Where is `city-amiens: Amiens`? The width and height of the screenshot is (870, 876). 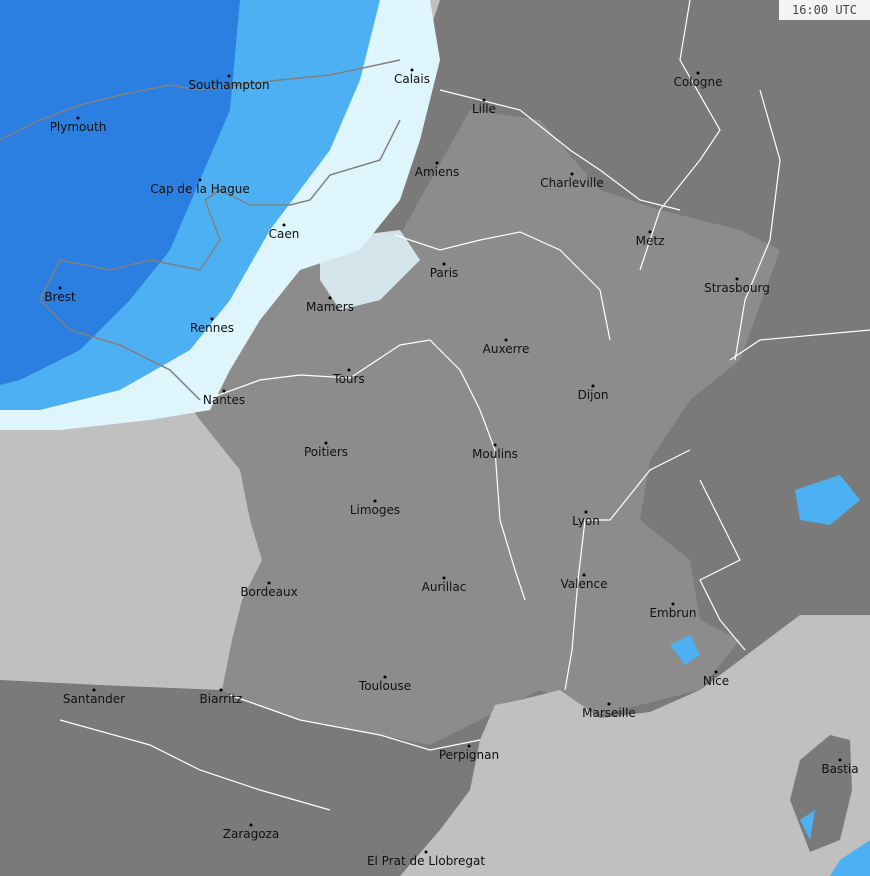 city-amiens: Amiens is located at coordinates (437, 170).